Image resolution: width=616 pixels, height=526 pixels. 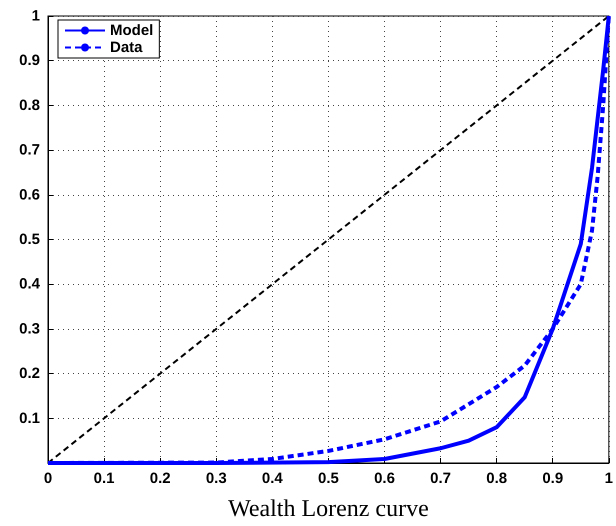 I want to click on y-tick-label: 0.5, so click(x=29, y=239).